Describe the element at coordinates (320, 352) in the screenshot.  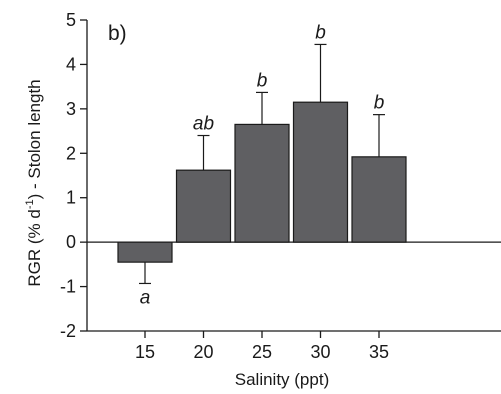
I see `x-tick-label: 30` at that location.